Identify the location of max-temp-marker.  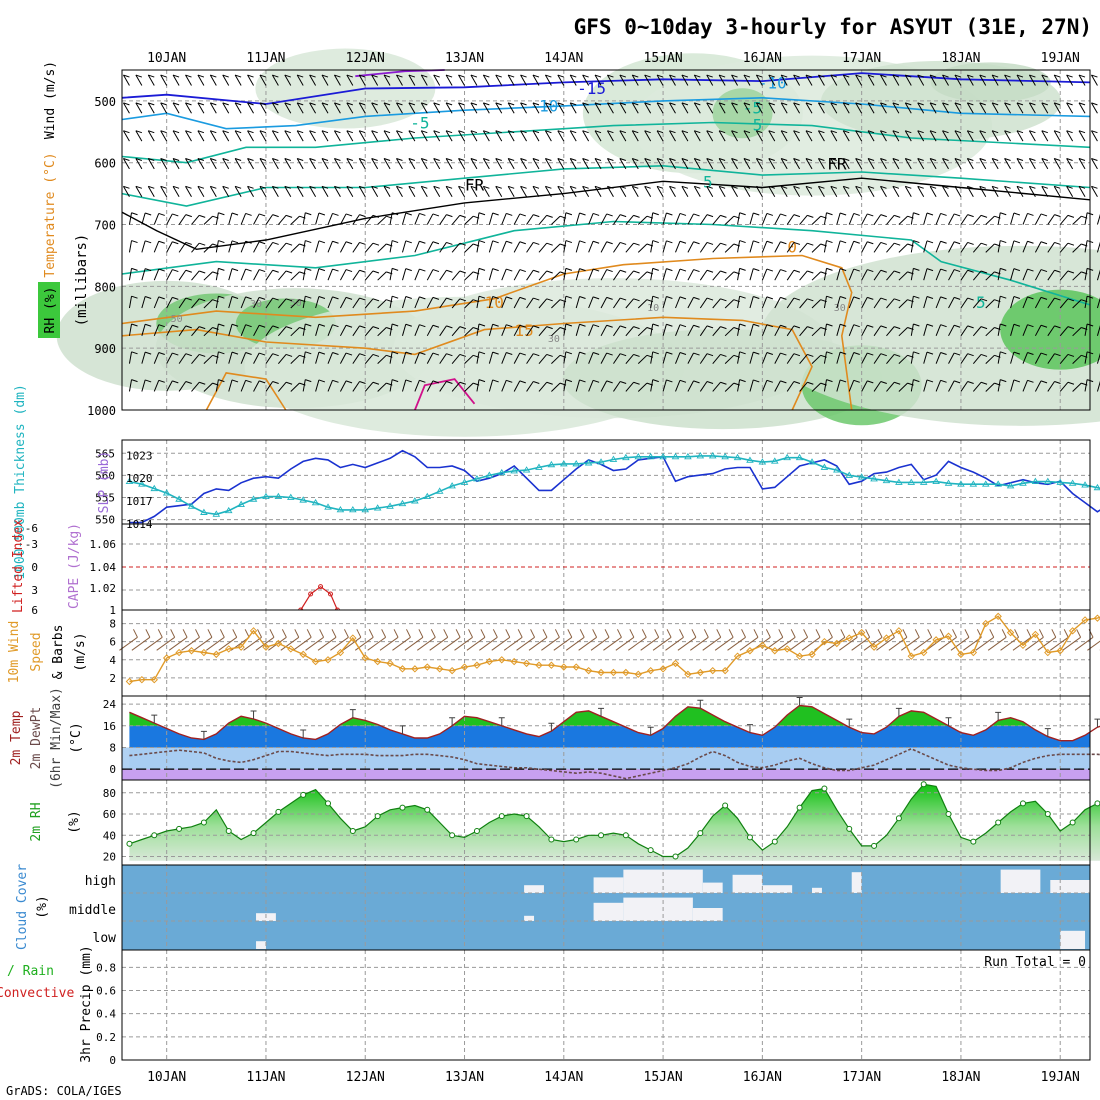
(749, 728).